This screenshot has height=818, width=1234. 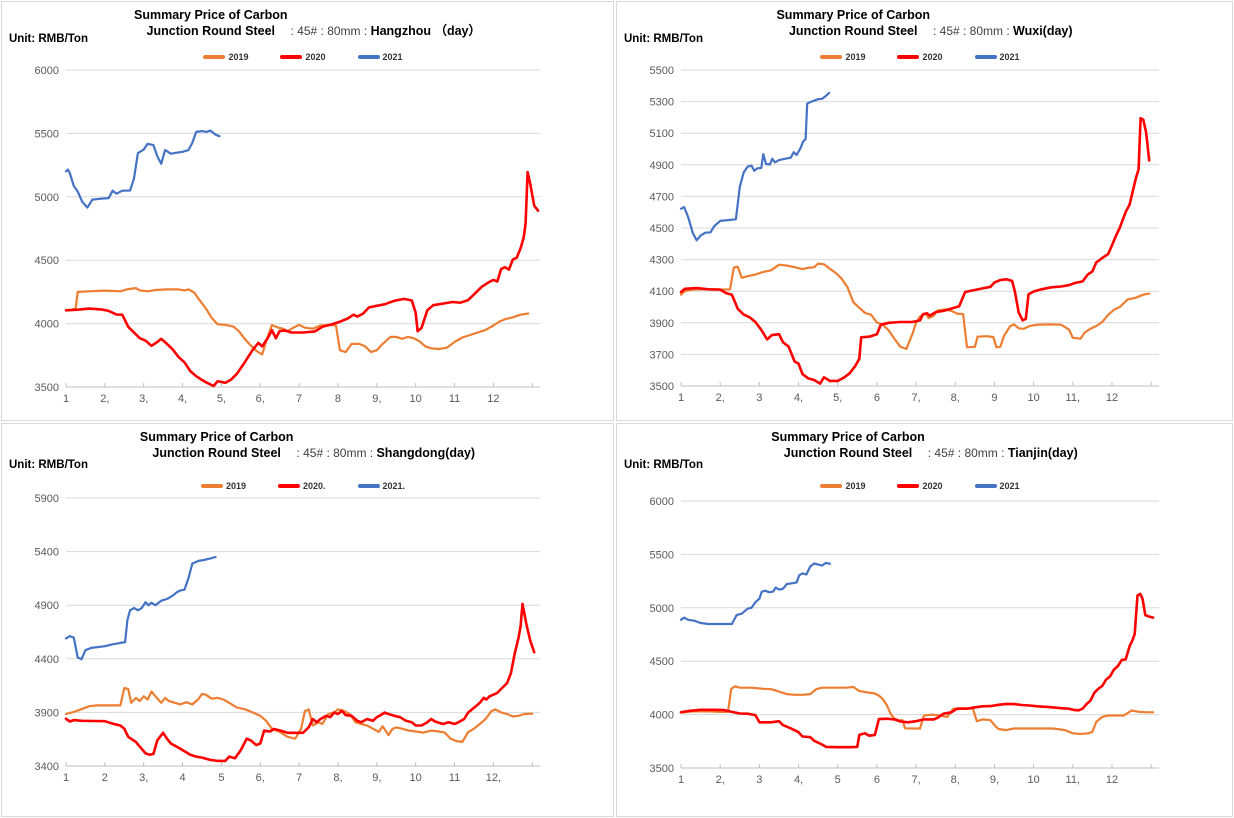 What do you see at coordinates (105, 778) in the screenshot?
I see `x-tick-label: 2` at bounding box center [105, 778].